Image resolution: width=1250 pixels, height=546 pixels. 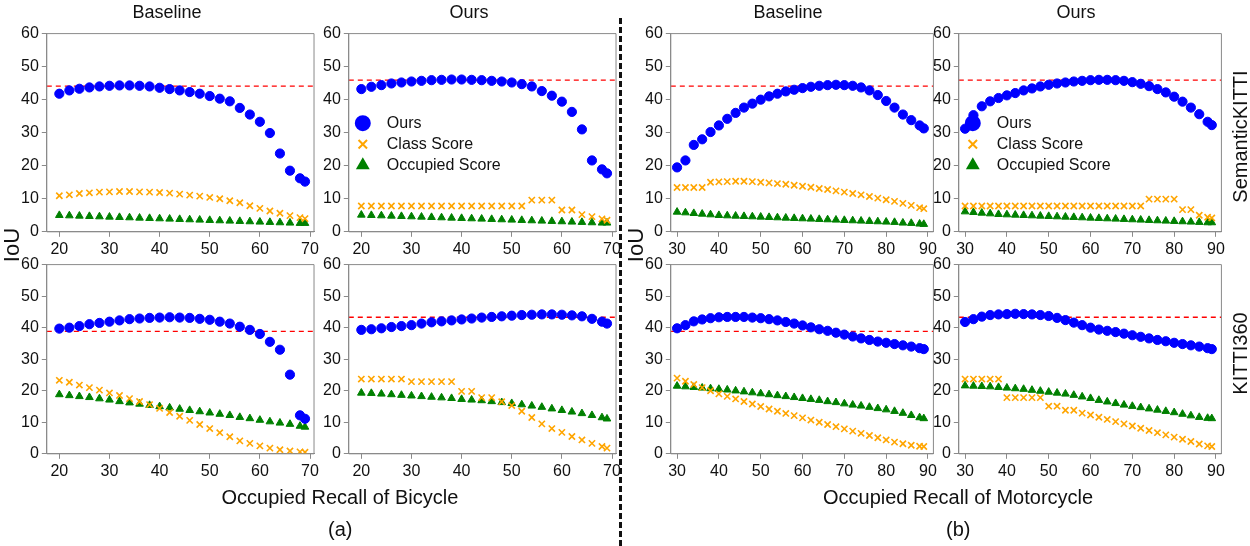 I want to click on text: SemanticKITTI, so click(x=1239, y=136).